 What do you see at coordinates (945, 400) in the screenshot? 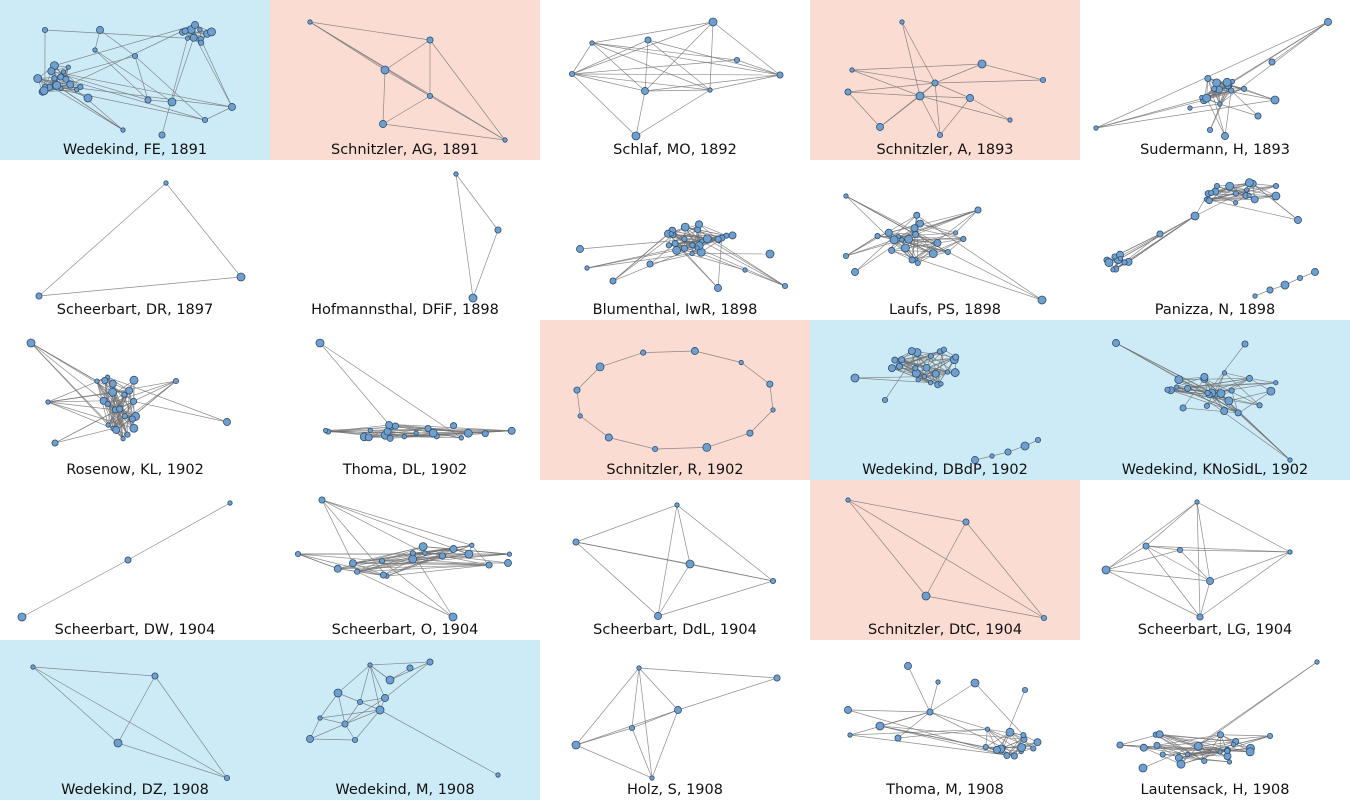
I see `network-panel: Wedekind, DBdP, 1902` at bounding box center [945, 400].